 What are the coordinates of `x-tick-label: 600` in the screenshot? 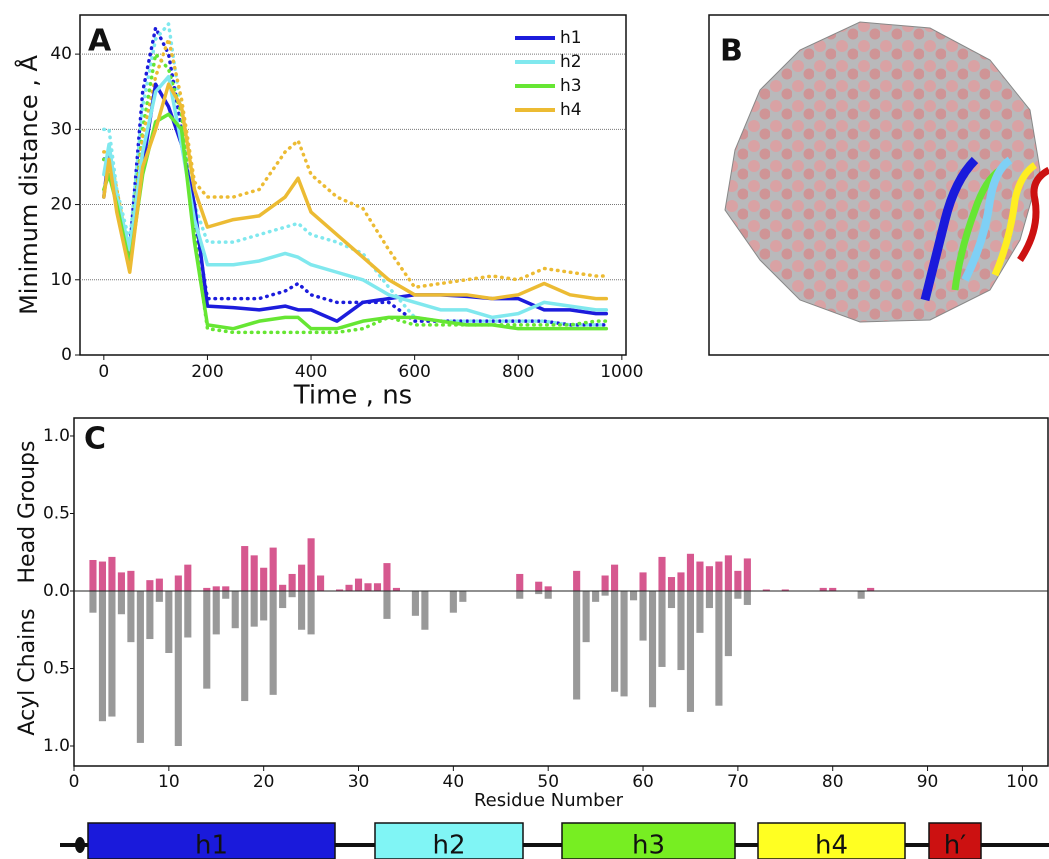 It's located at (414, 372).